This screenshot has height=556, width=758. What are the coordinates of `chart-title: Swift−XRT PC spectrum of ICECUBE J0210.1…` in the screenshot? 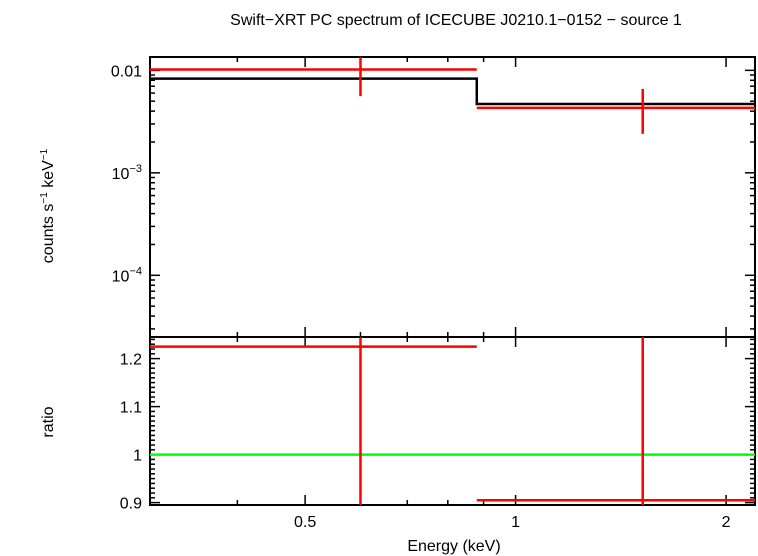 It's located at (456, 20).